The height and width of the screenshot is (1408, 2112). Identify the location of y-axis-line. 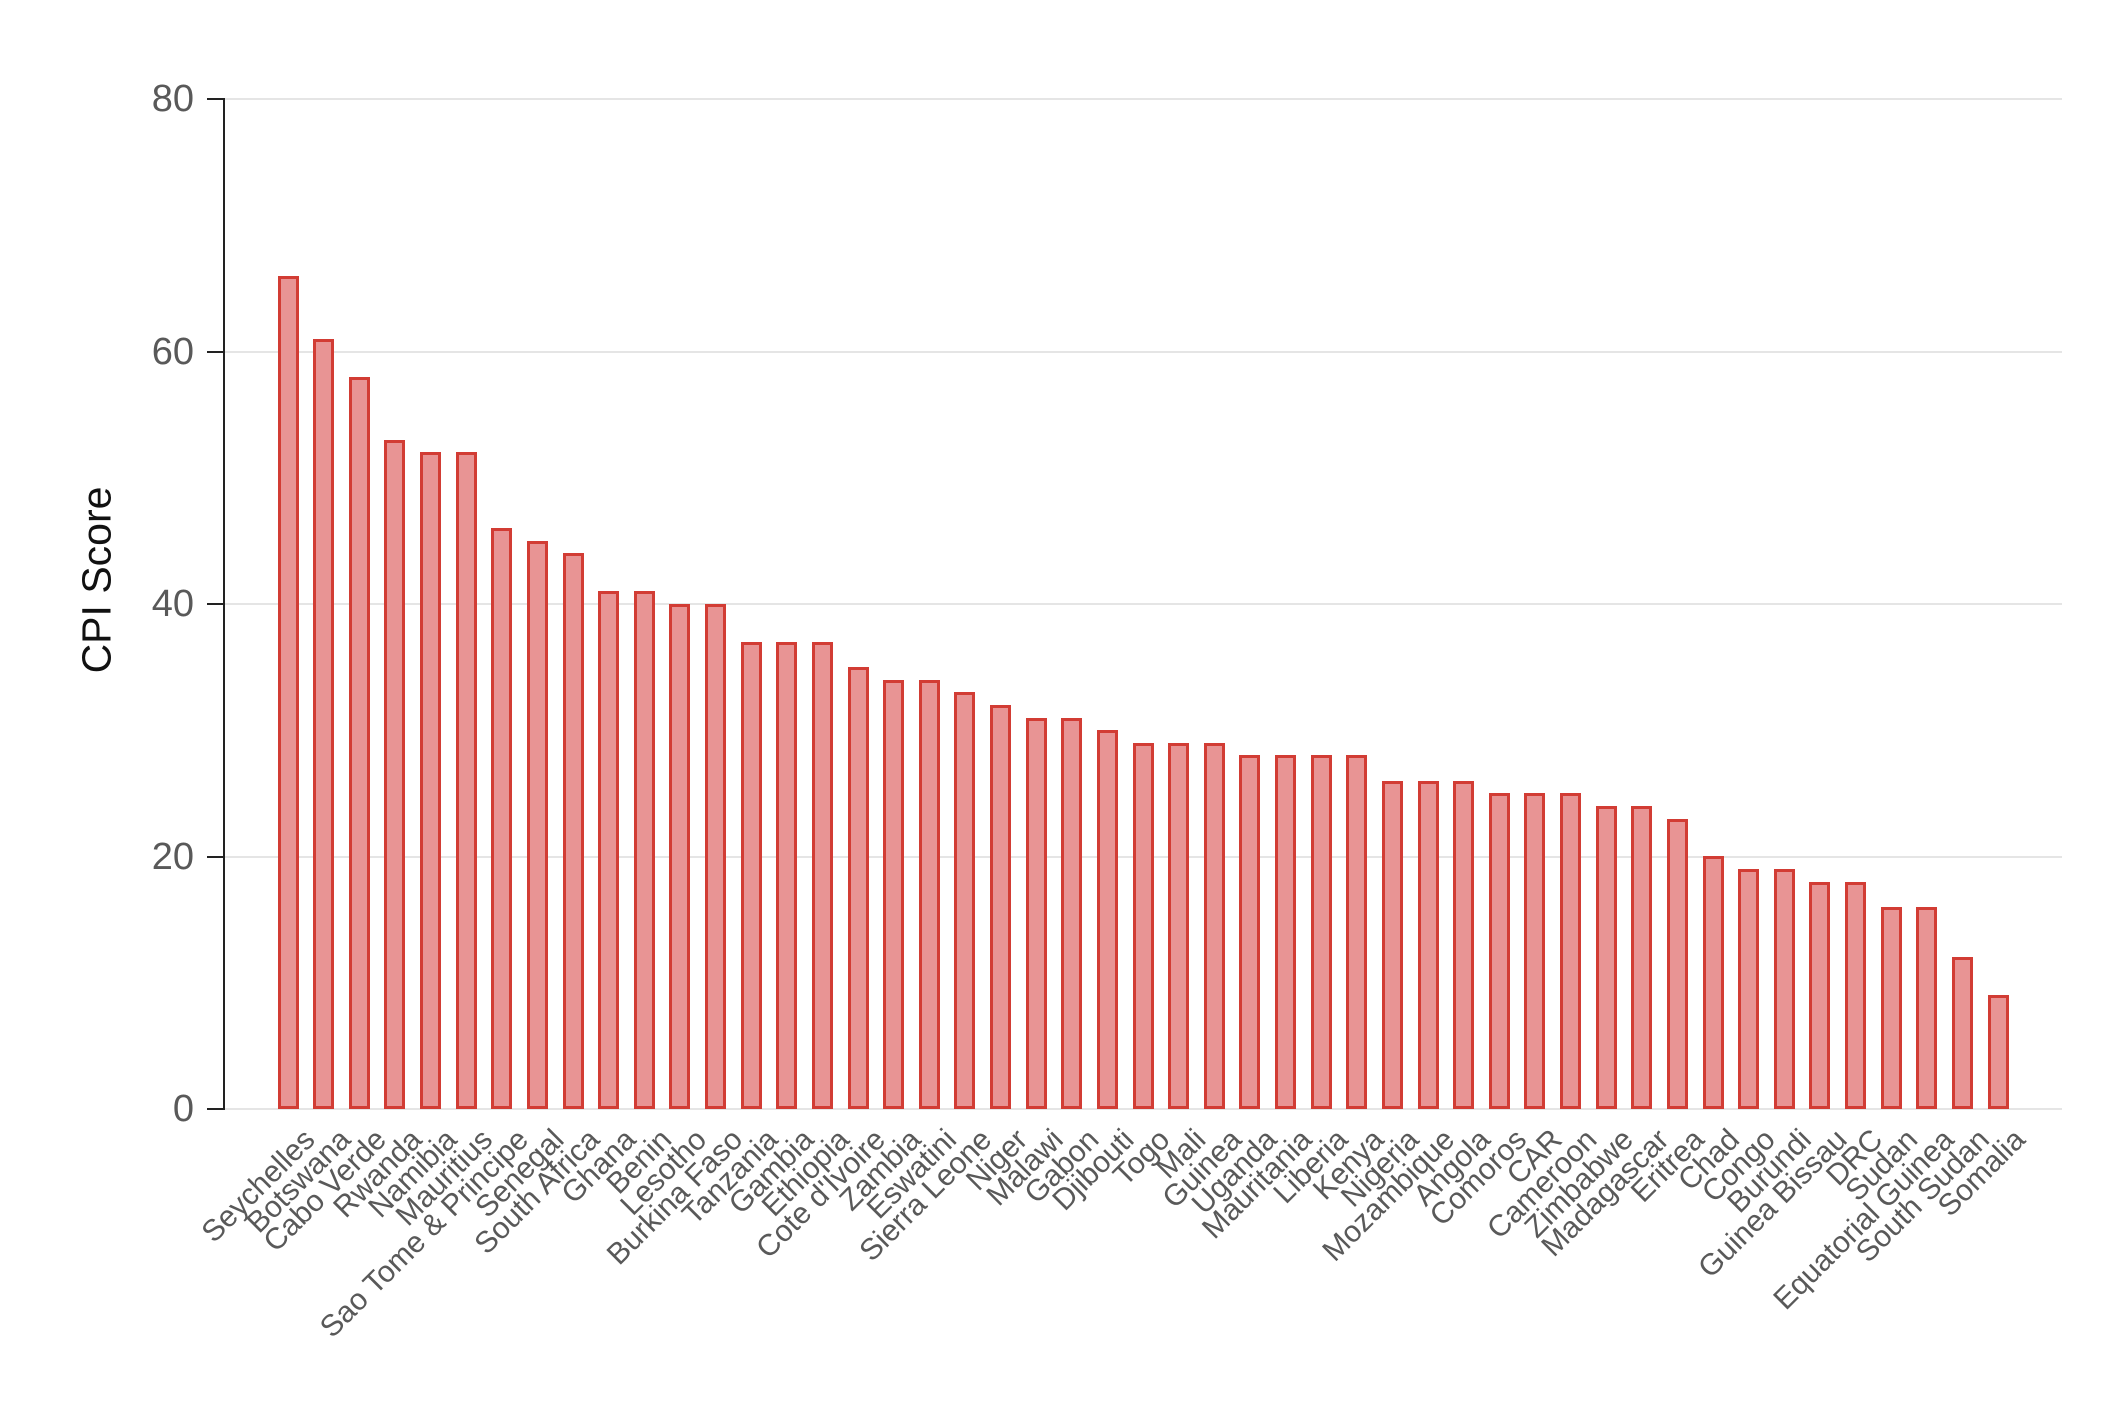
(224, 604).